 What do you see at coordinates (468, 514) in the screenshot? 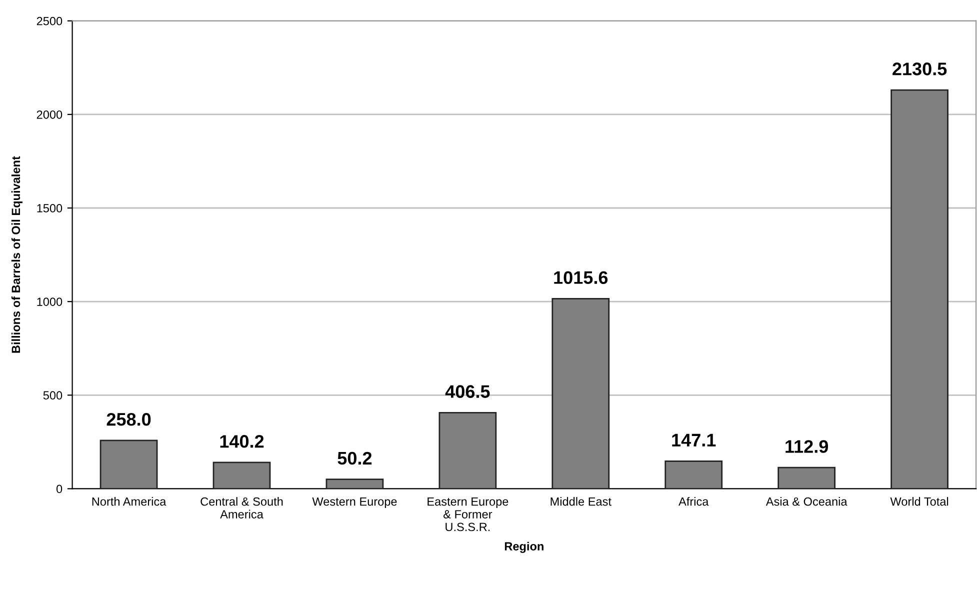
I see `x-tick-label: Eastern Europe & Former U.S.S.R.` at bounding box center [468, 514].